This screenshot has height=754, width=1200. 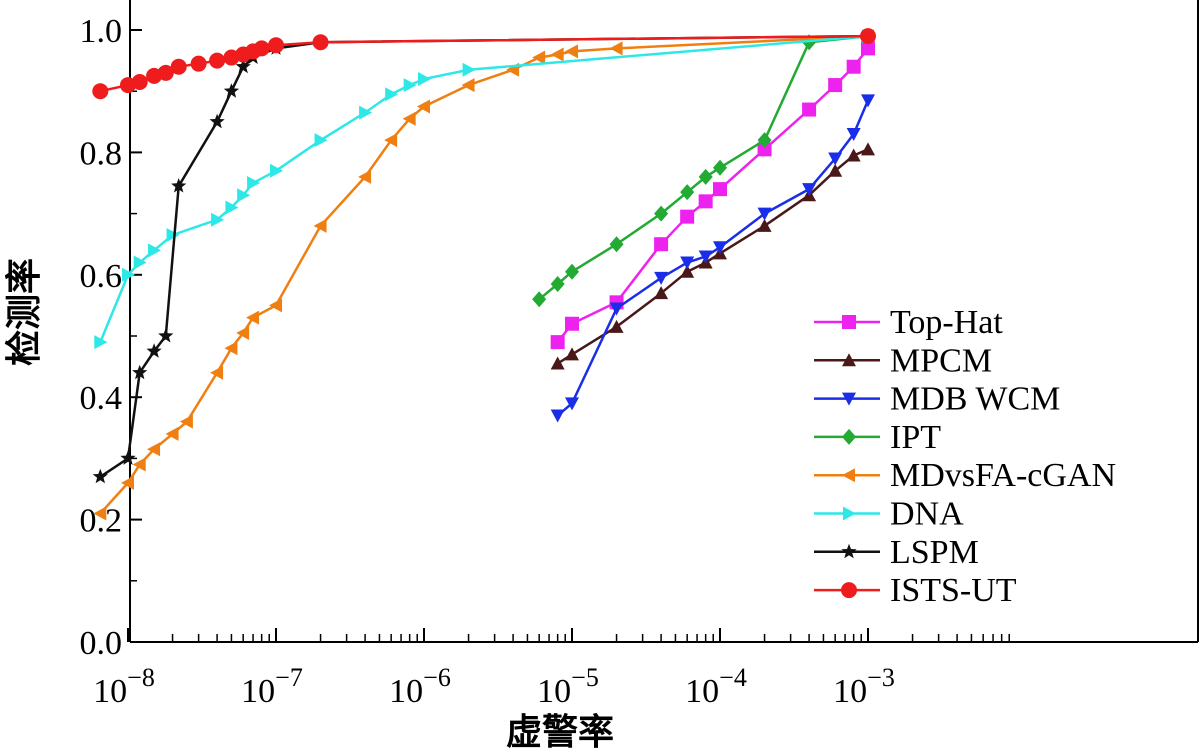 I want to click on legend-item-dna: DNA, so click(x=889, y=514).